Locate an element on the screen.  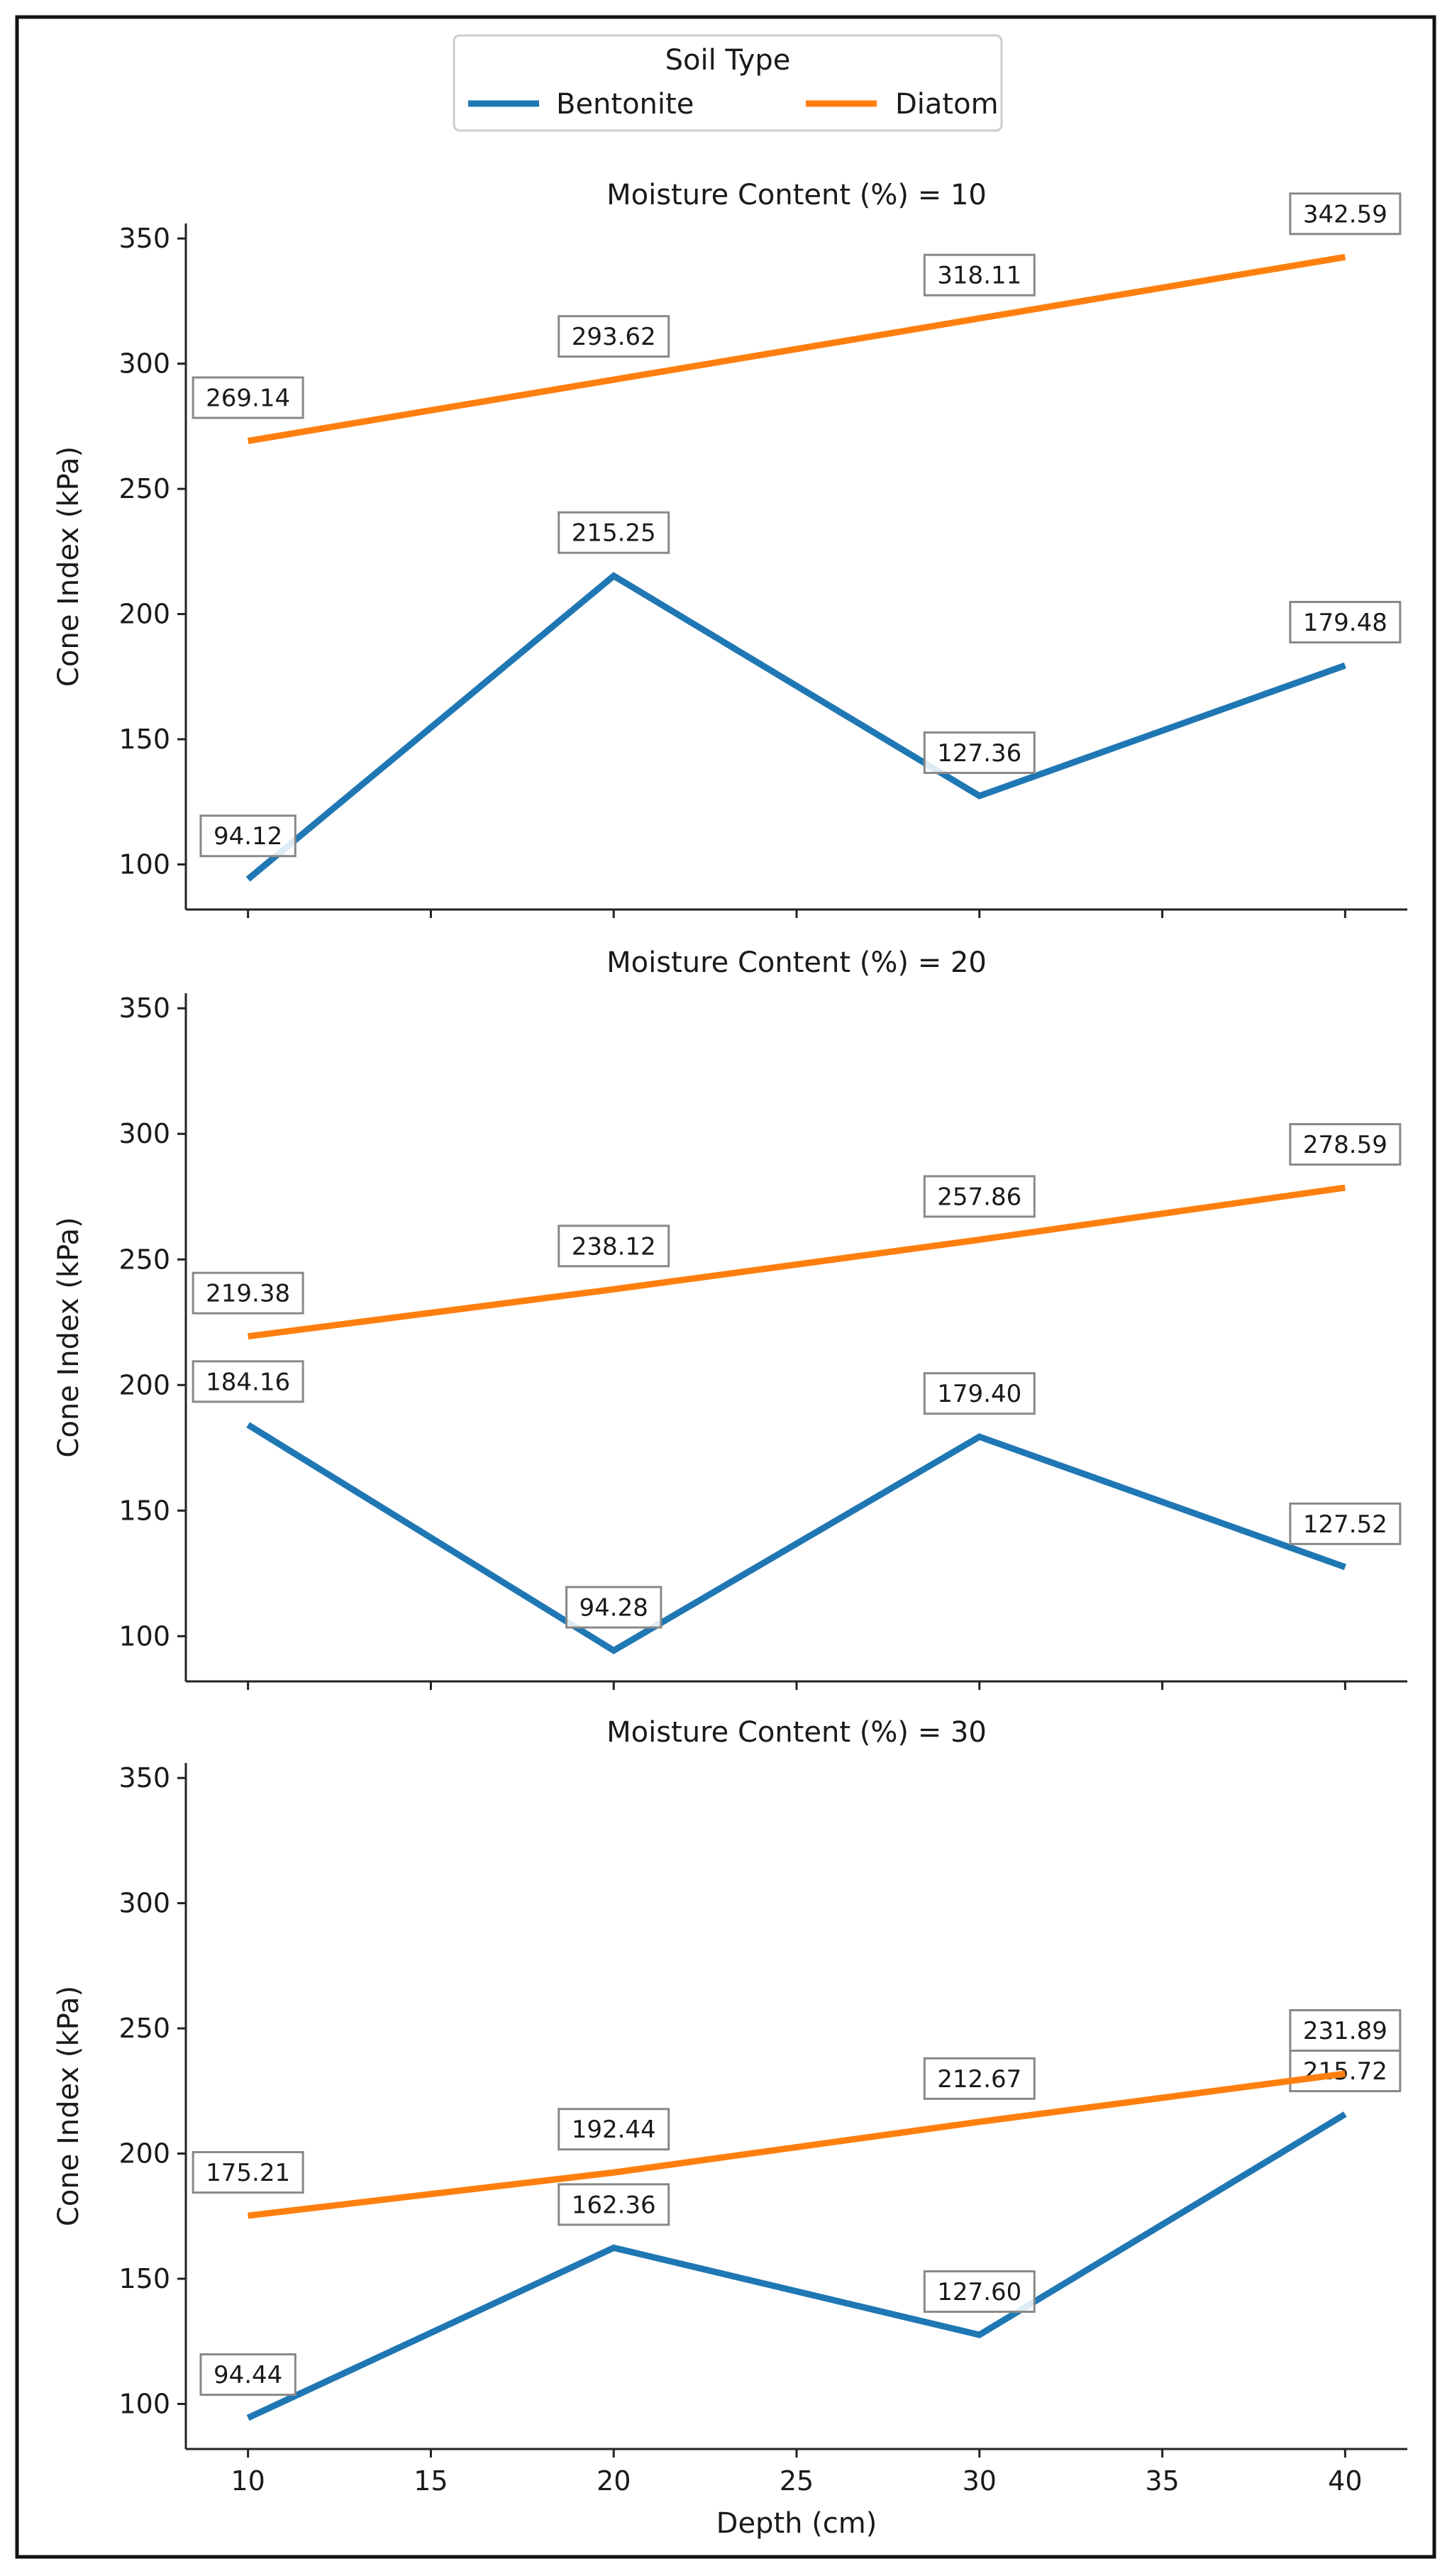
data-label-diatom: 231.89 is located at coordinates (1345, 2030).